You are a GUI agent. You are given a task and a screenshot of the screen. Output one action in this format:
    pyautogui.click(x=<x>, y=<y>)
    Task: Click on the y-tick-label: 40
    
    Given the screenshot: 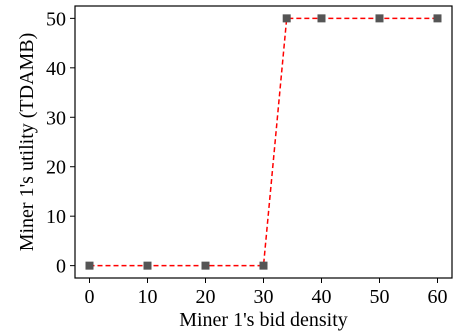 What is the action you would take?
    pyautogui.click(x=56, y=69)
    